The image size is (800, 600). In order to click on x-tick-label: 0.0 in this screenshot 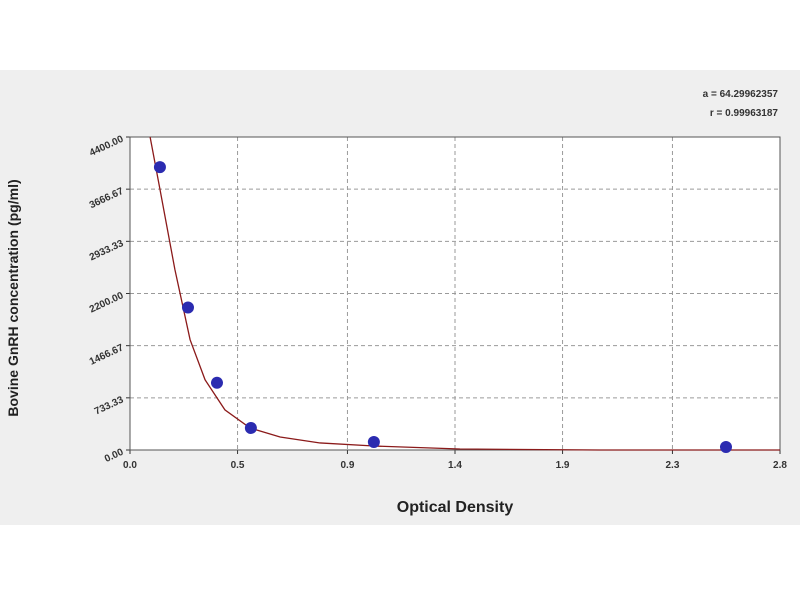, I will do `click(130, 465)`.